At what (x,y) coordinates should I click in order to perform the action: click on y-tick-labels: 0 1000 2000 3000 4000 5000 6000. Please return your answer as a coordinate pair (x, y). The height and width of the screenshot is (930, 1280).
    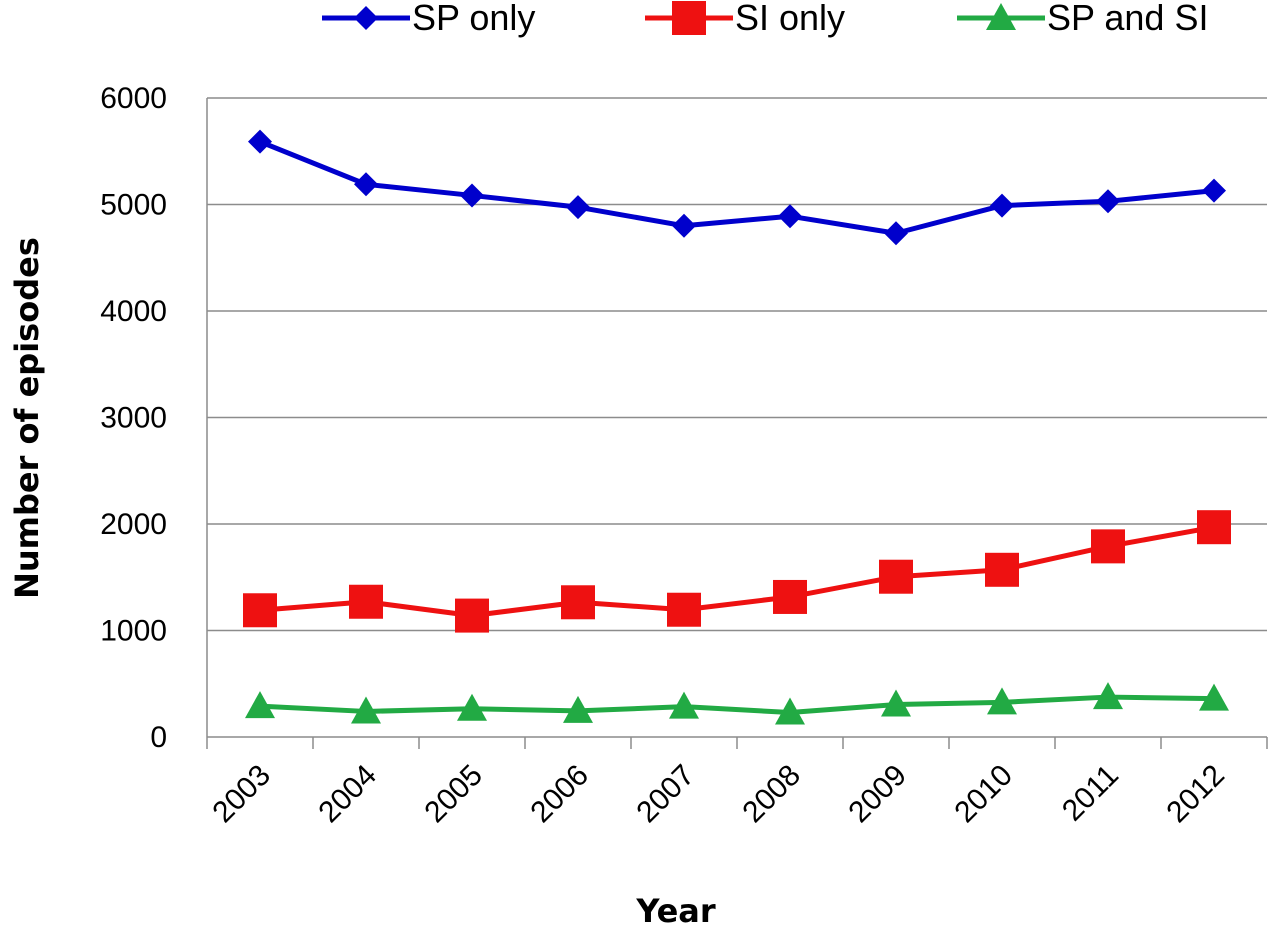
    Looking at the image, I should click on (133, 418).